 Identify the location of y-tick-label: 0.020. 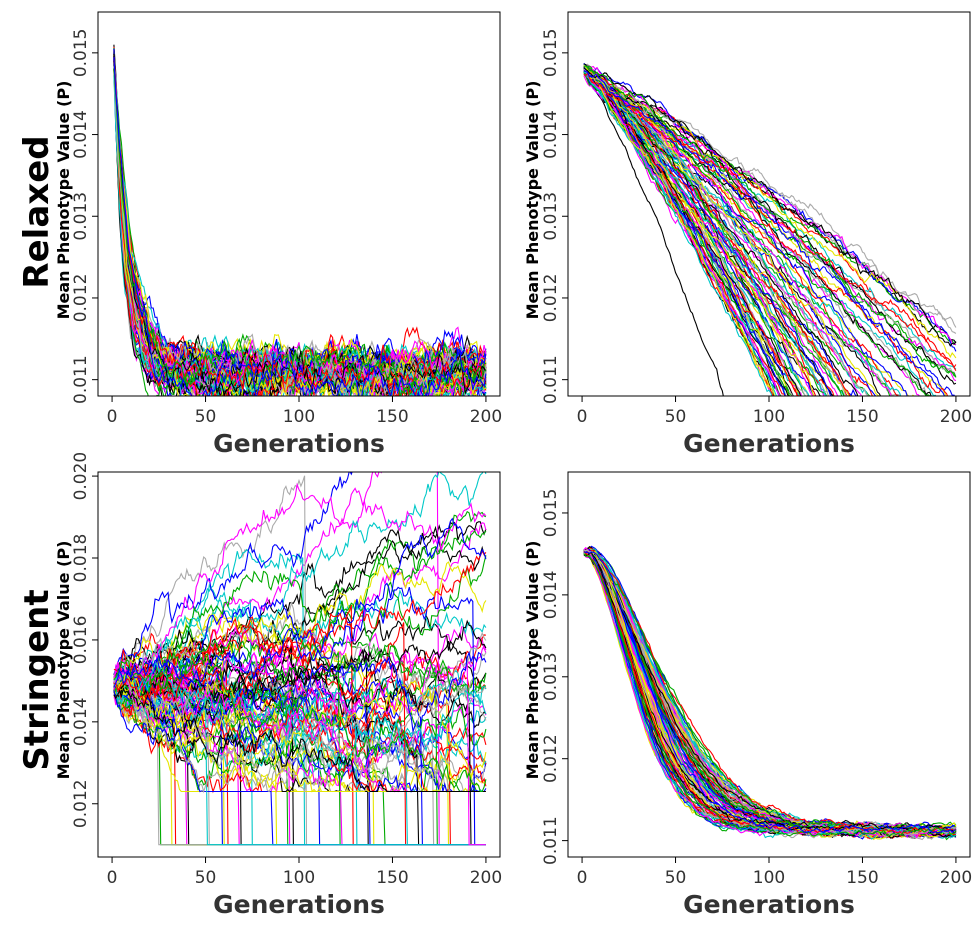
(81, 476).